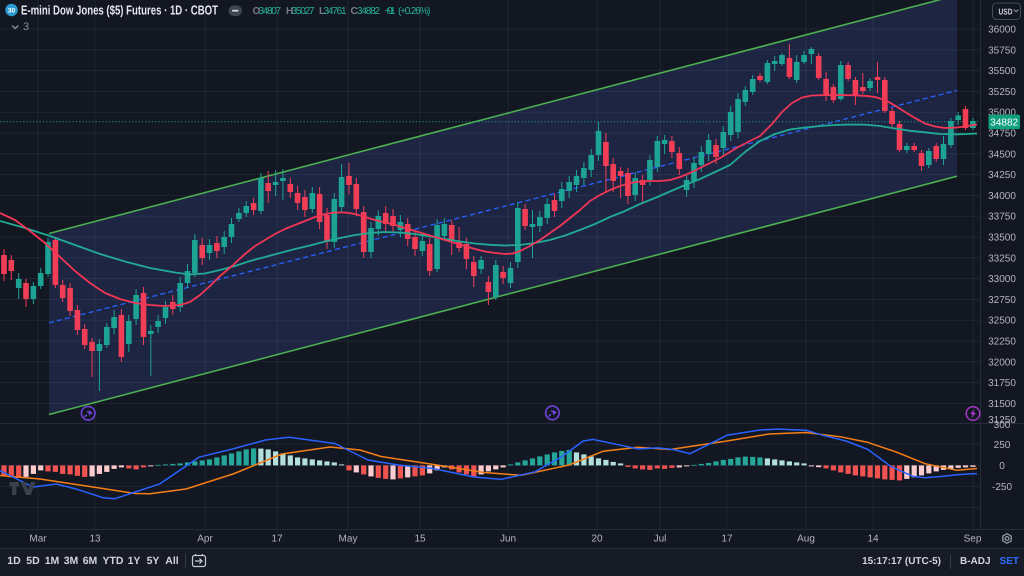  I want to click on svg-text: O, so click(257, 11).